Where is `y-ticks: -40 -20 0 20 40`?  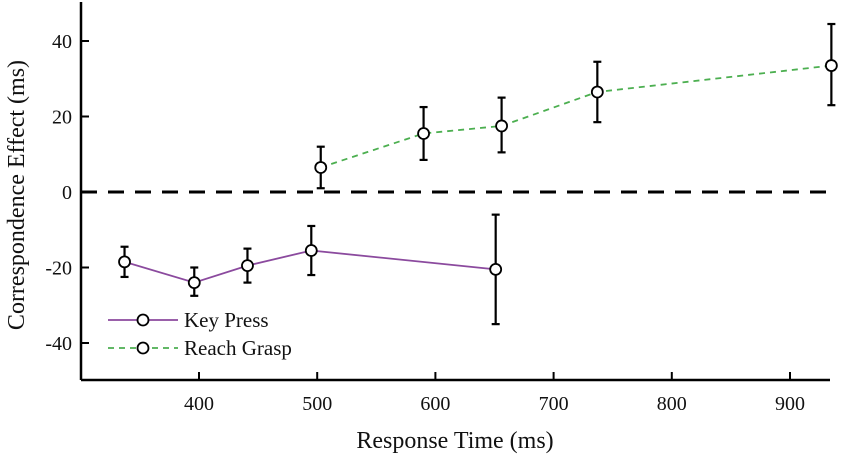
y-ticks: -40 -20 0 20 40 is located at coordinates (67, 193).